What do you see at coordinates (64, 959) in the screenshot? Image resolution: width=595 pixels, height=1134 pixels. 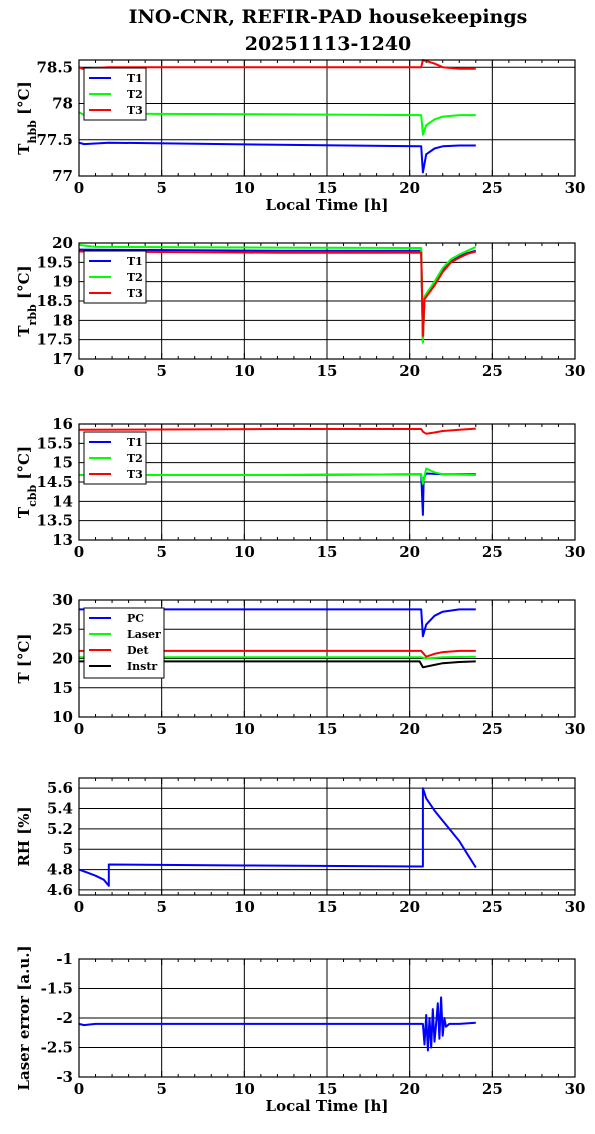 I see `y-tick-label: -1` at bounding box center [64, 959].